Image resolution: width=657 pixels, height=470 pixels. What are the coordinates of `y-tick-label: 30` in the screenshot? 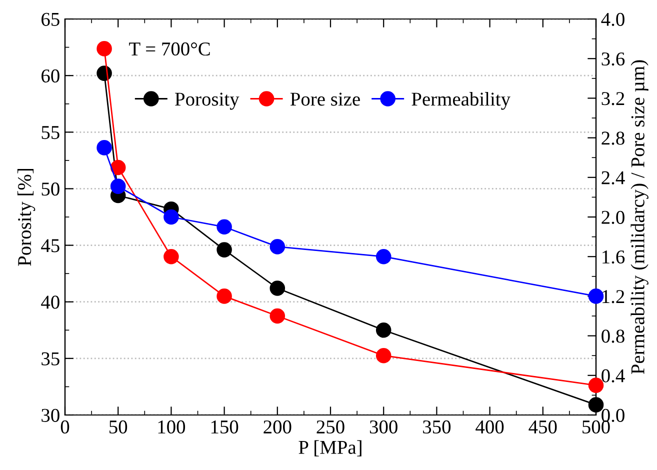 It's located at (51, 415).